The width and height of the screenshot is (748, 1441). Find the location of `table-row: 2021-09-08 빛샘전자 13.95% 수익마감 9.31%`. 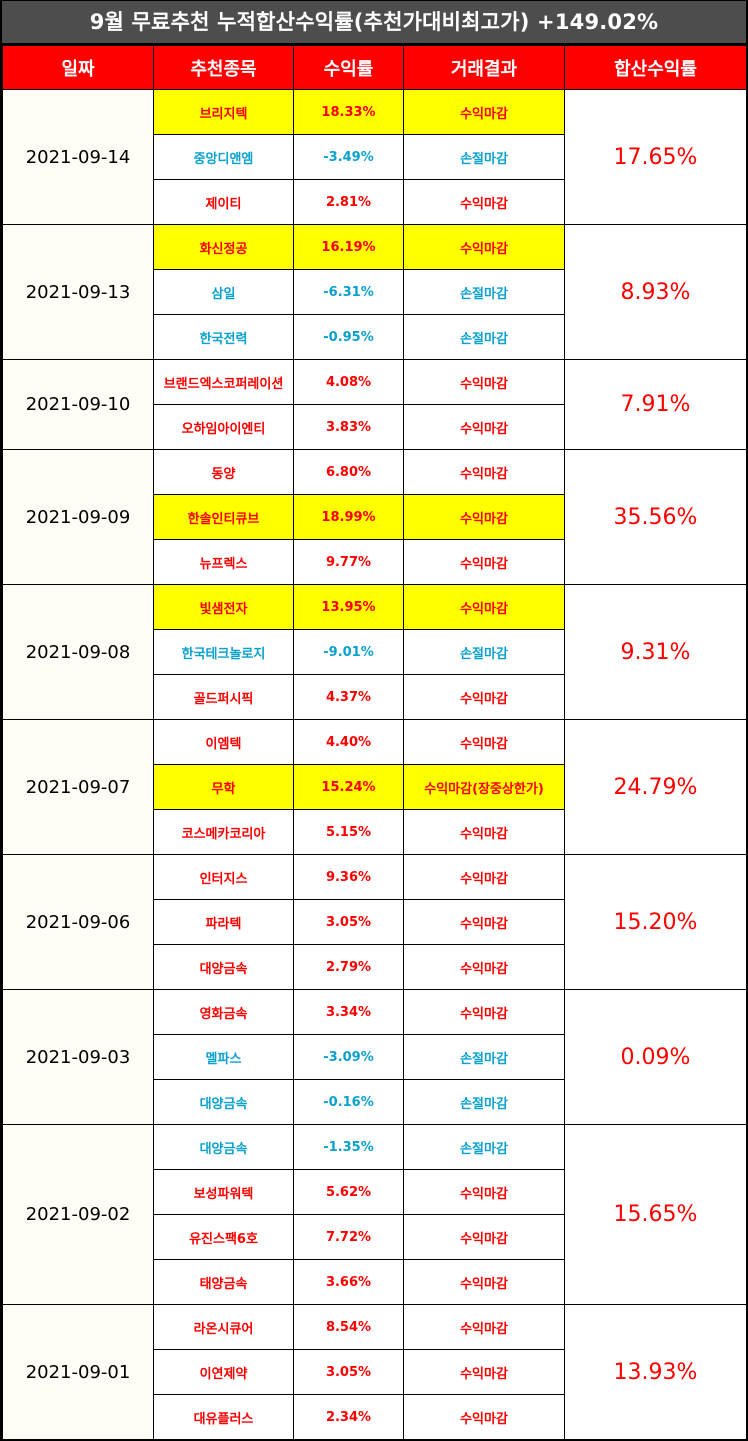

table-row: 2021-09-08 빛샘전자 13.95% 수익마감 9.31% is located at coordinates (374, 652).